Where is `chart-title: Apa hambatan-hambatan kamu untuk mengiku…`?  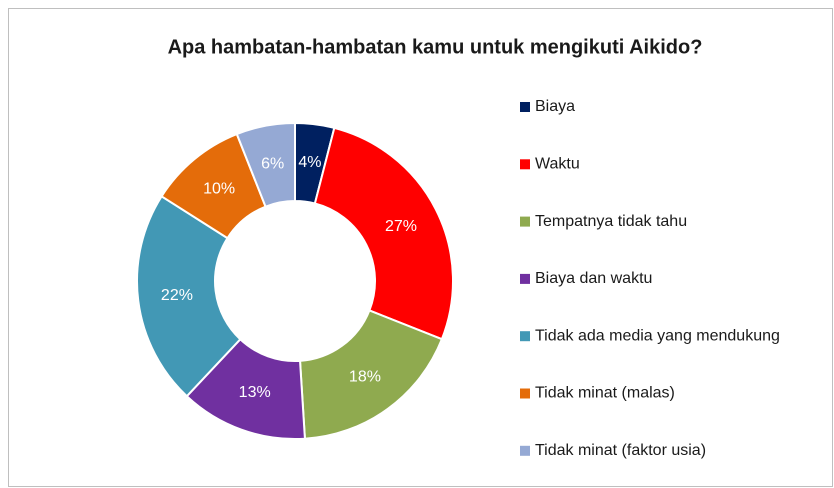 chart-title: Apa hambatan-hambatan kamu untuk mengiku… is located at coordinates (435, 47).